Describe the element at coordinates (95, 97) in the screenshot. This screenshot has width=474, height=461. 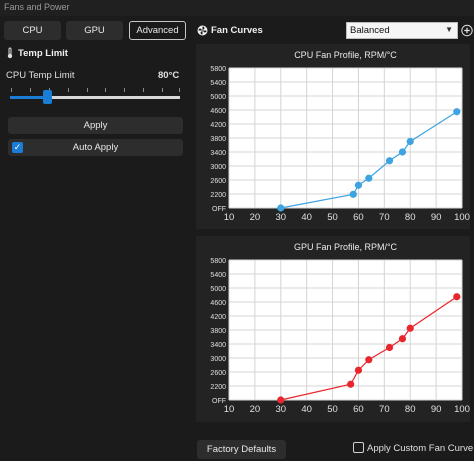
I see `slider-track` at that location.